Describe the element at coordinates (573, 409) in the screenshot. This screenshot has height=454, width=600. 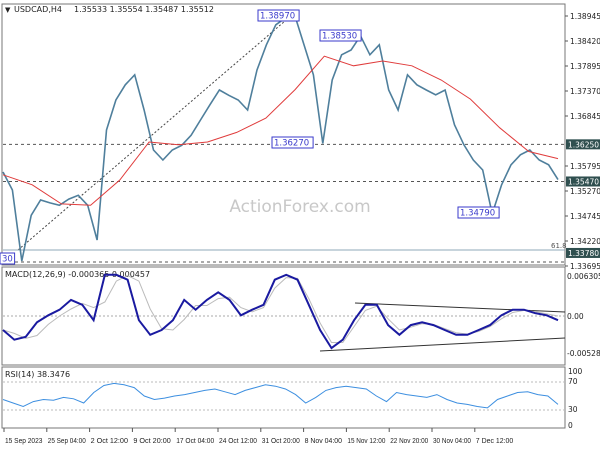
I see `rsi-tick-label: 30` at that location.